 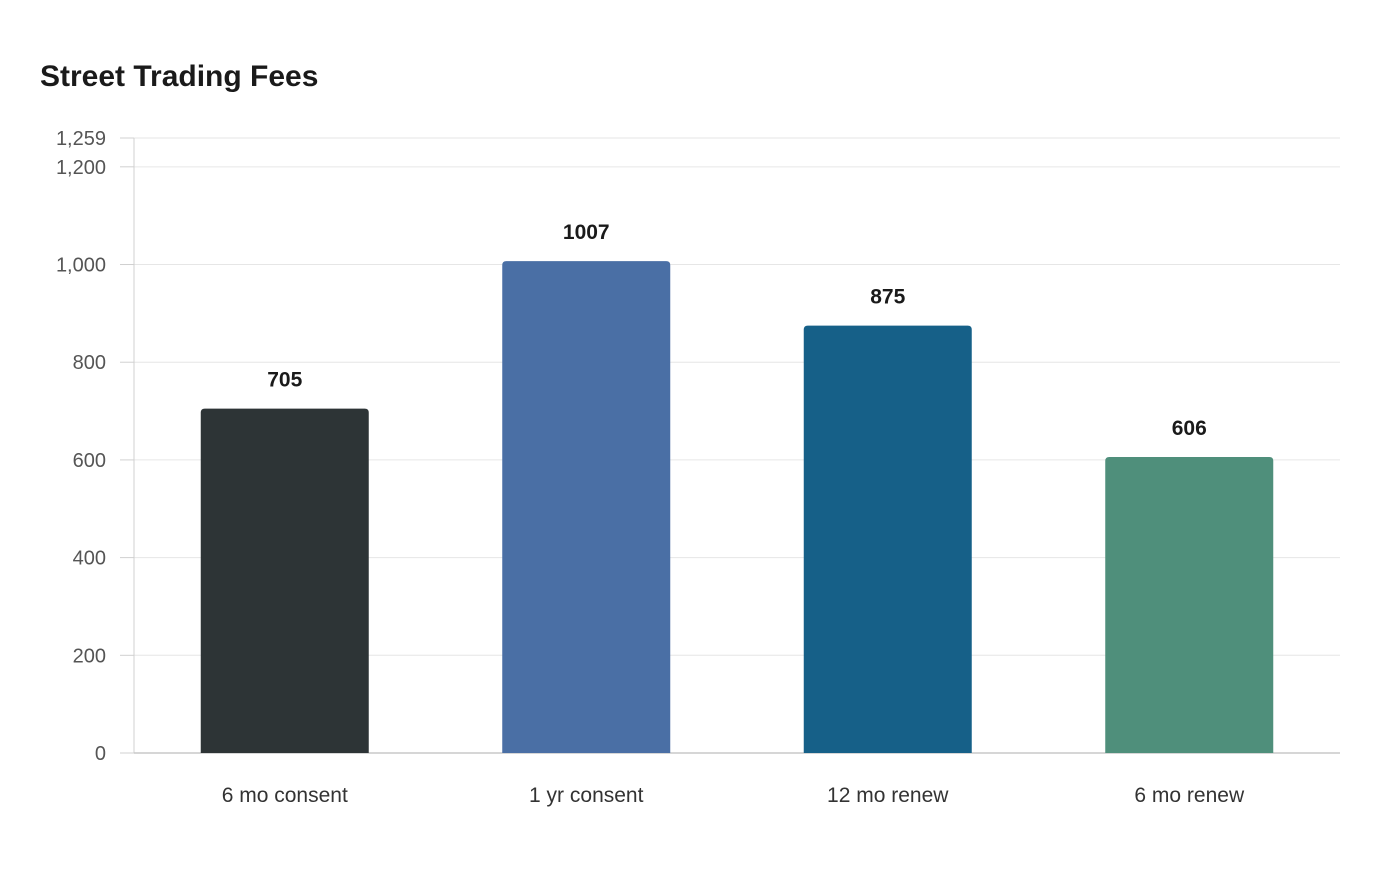 I want to click on x-category-label: 1 yr consent, so click(x=586, y=795).